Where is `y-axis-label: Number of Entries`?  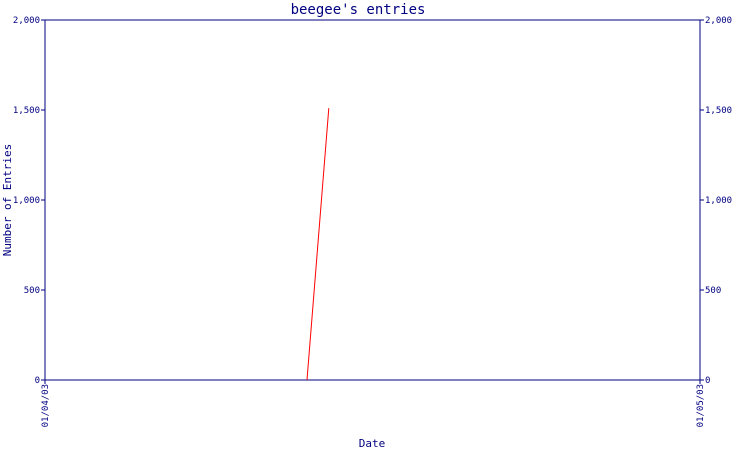
y-axis-label: Number of Entries is located at coordinates (7, 200).